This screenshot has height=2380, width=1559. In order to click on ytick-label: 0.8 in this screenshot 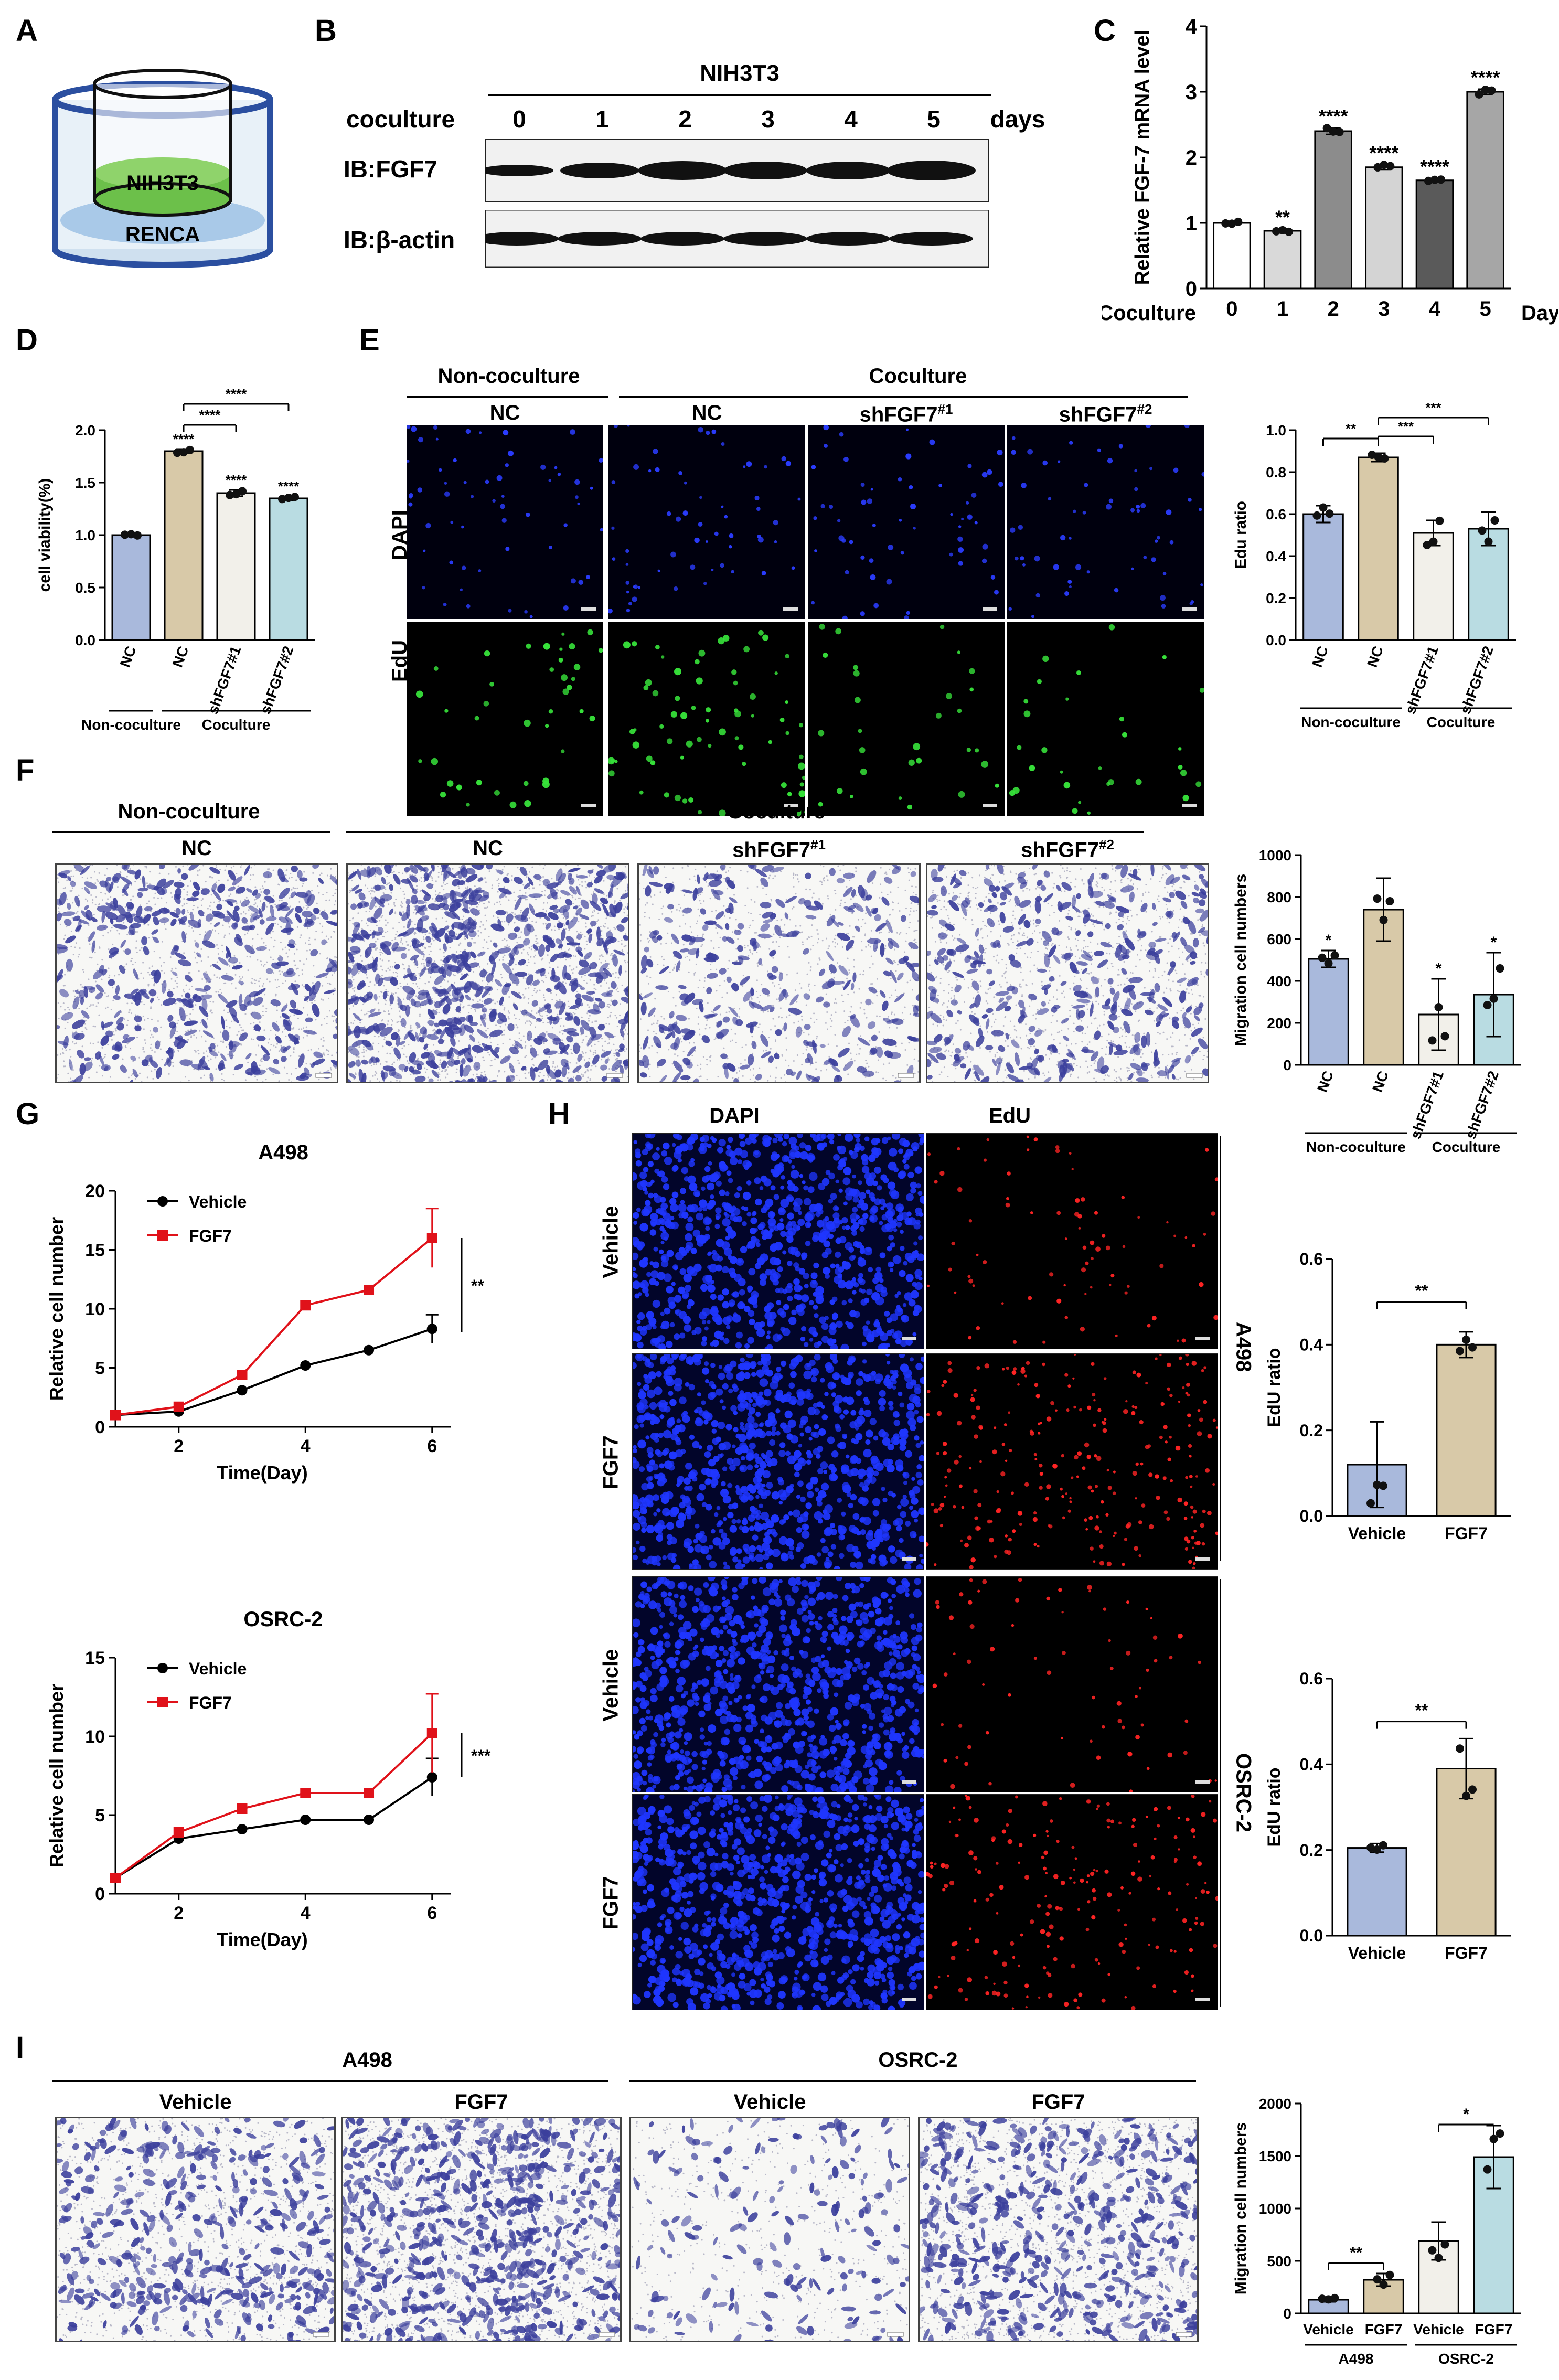, I will do `click(1276, 472)`.